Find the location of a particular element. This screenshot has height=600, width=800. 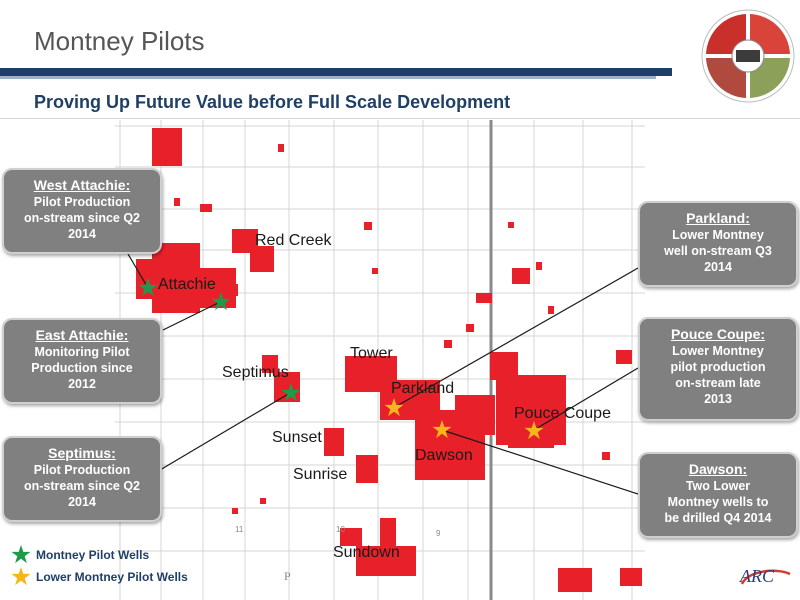

callout-title: Parkland: is located at coordinates (718, 218).